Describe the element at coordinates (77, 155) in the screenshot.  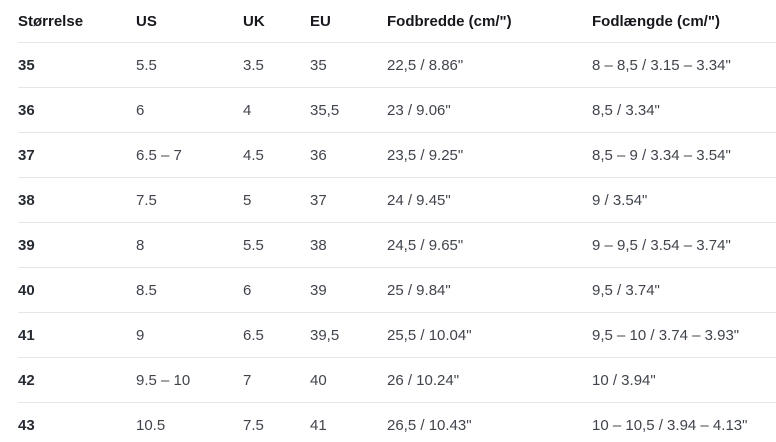
I see `cell-size: 37` at that location.